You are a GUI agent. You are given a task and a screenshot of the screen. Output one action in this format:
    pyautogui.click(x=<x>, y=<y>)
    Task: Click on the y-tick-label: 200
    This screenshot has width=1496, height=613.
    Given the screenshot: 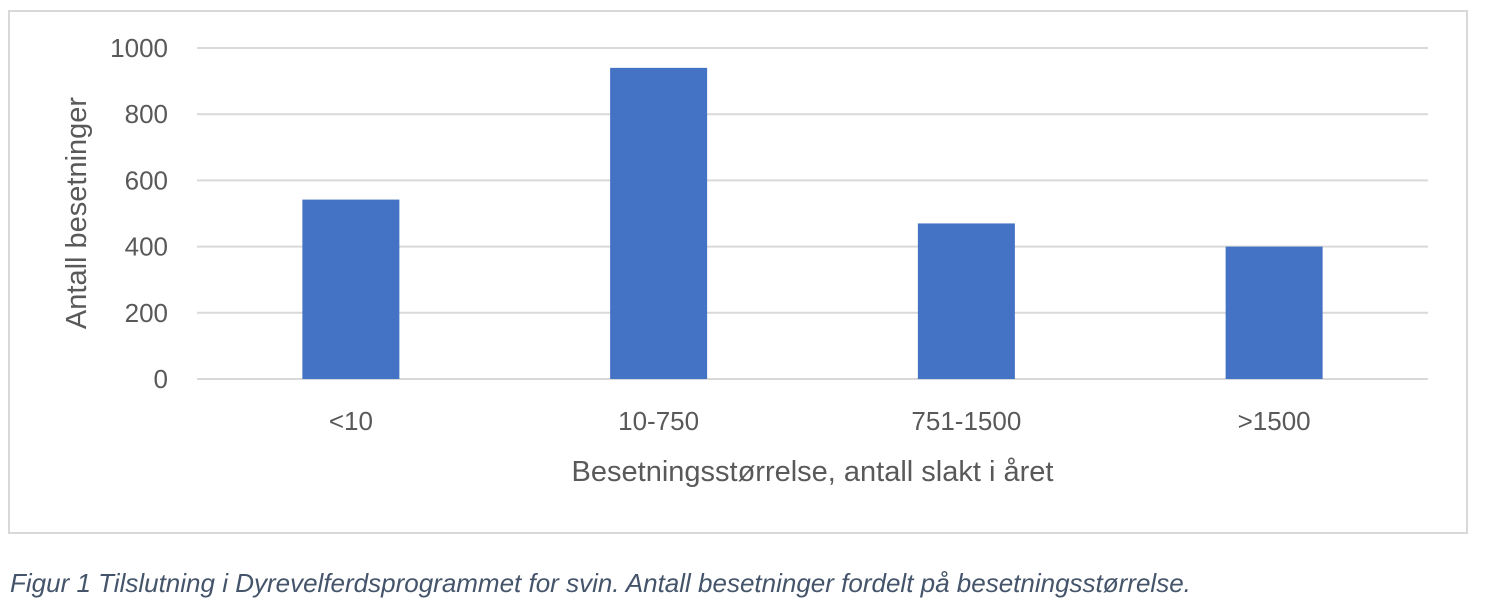 What is the action you would take?
    pyautogui.click(x=146, y=313)
    